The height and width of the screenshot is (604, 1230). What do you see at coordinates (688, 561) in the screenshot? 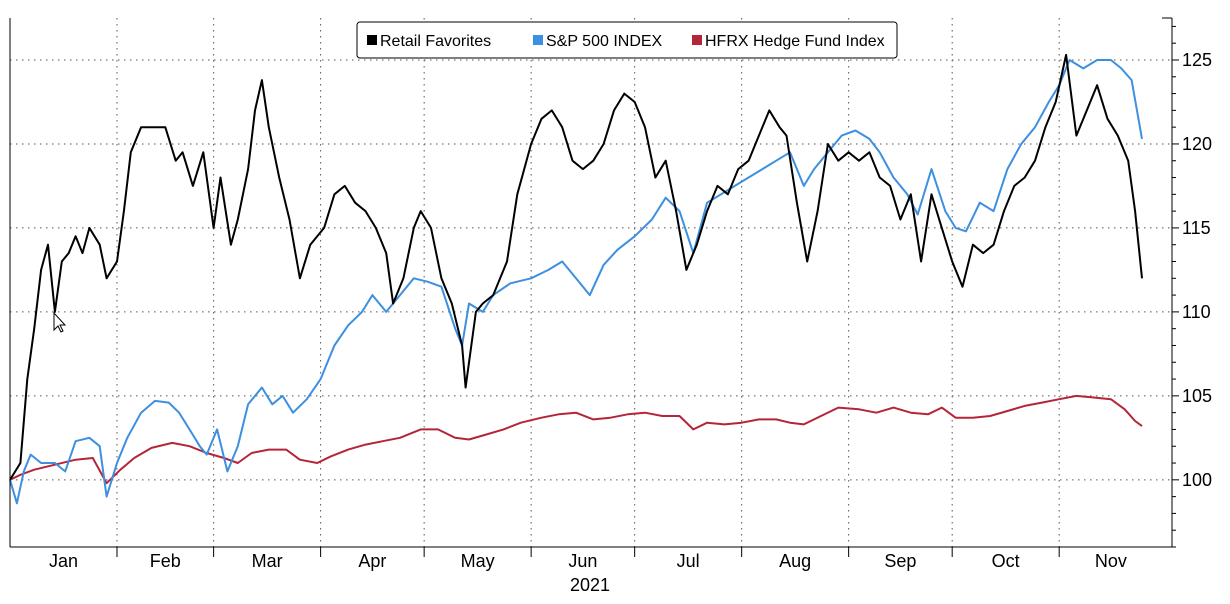
I see `x-tick-label: Jul` at bounding box center [688, 561].